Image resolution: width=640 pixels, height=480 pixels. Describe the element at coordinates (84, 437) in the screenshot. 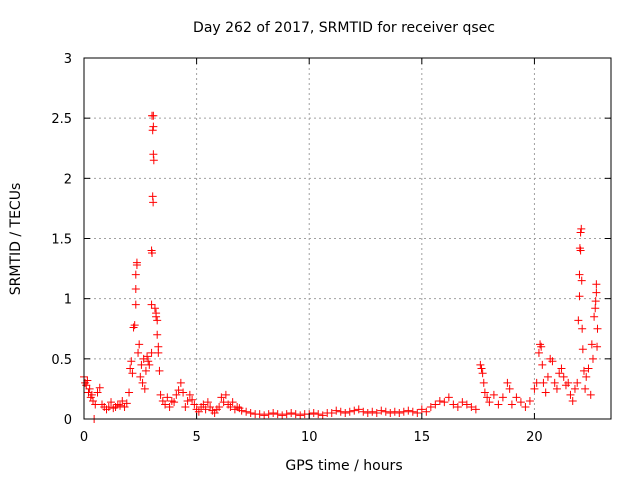

I see `x-tick-label: 0` at that location.